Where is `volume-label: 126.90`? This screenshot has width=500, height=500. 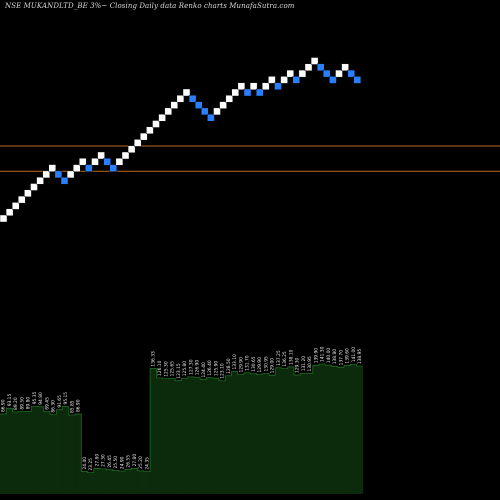 volume-label: 126.90 is located at coordinates (198, 368).